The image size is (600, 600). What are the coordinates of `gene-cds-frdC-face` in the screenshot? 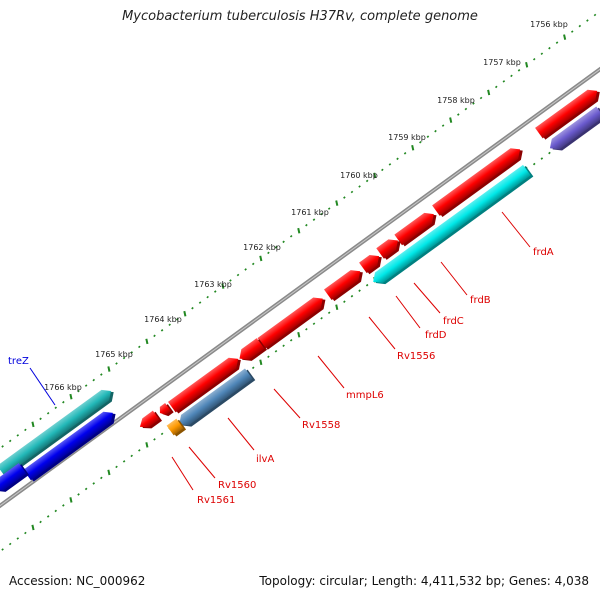 It's located at (387, 249).